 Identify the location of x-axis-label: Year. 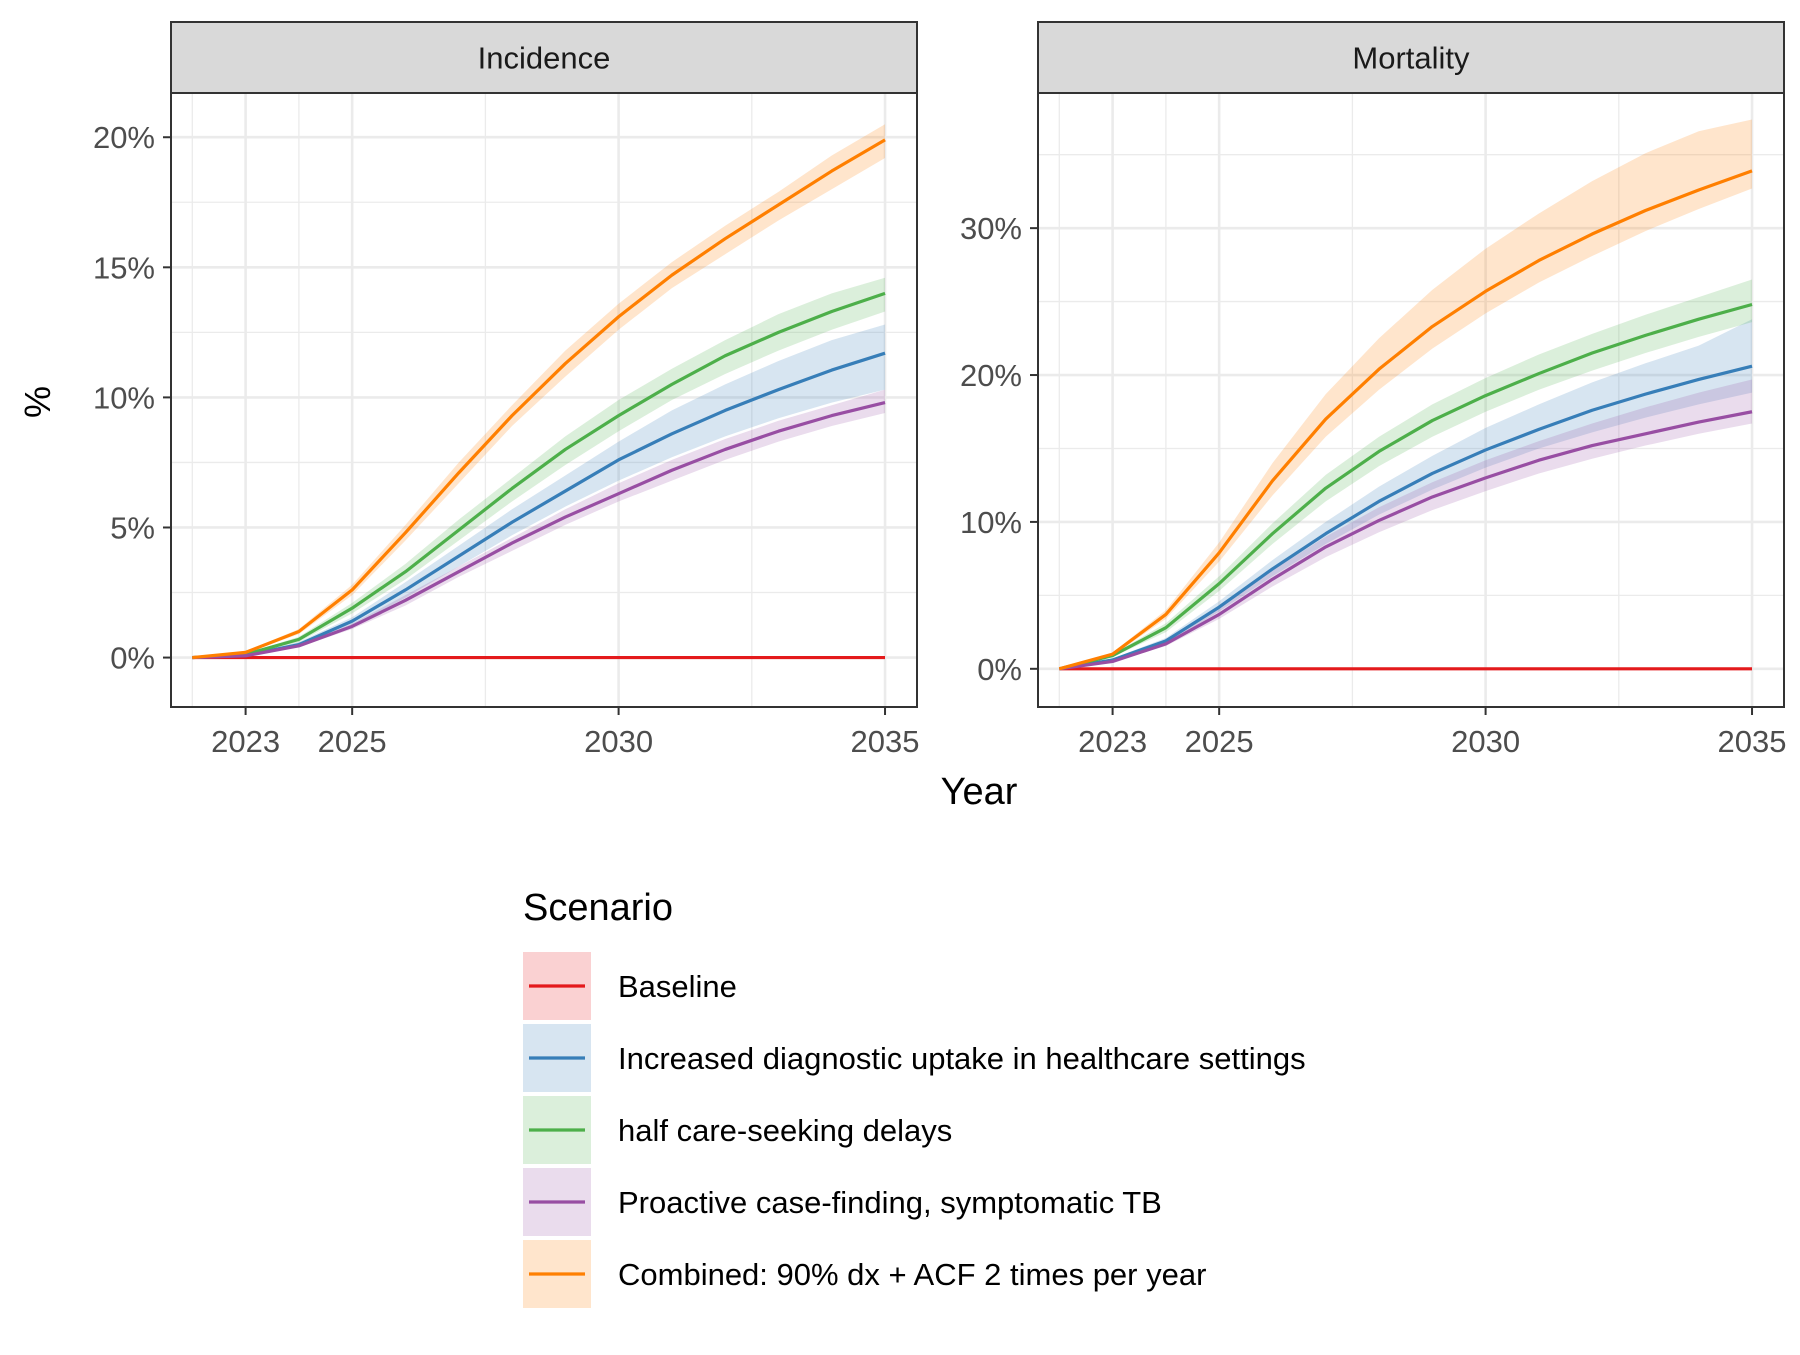
(979, 792).